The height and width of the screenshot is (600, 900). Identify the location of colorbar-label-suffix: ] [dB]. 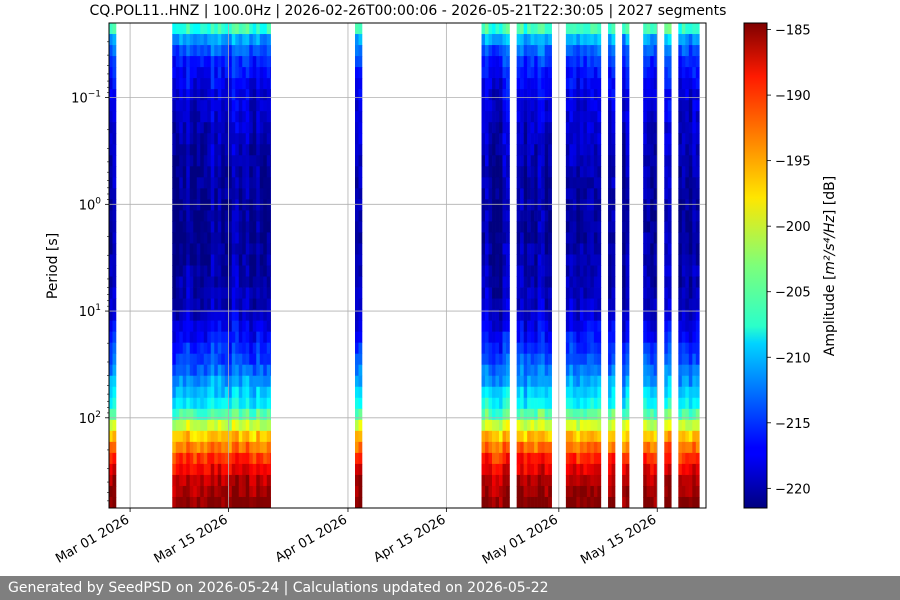
(830, 195).